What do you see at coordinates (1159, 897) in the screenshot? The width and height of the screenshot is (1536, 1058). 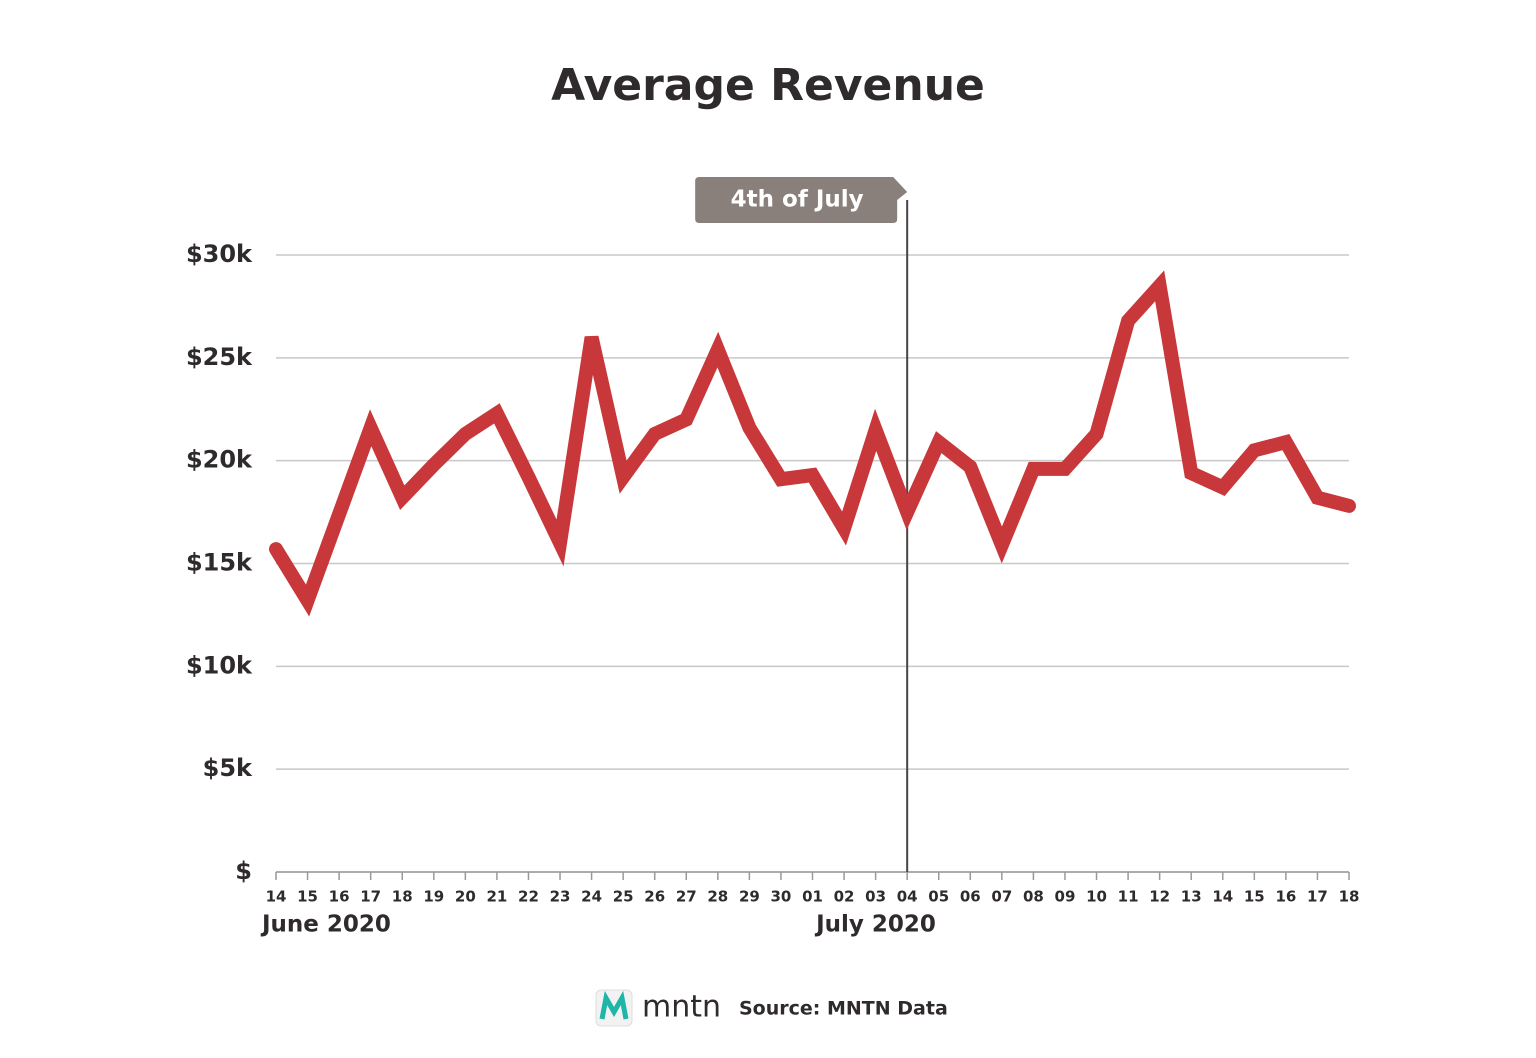 I see `x-tick-label: 12` at bounding box center [1159, 897].